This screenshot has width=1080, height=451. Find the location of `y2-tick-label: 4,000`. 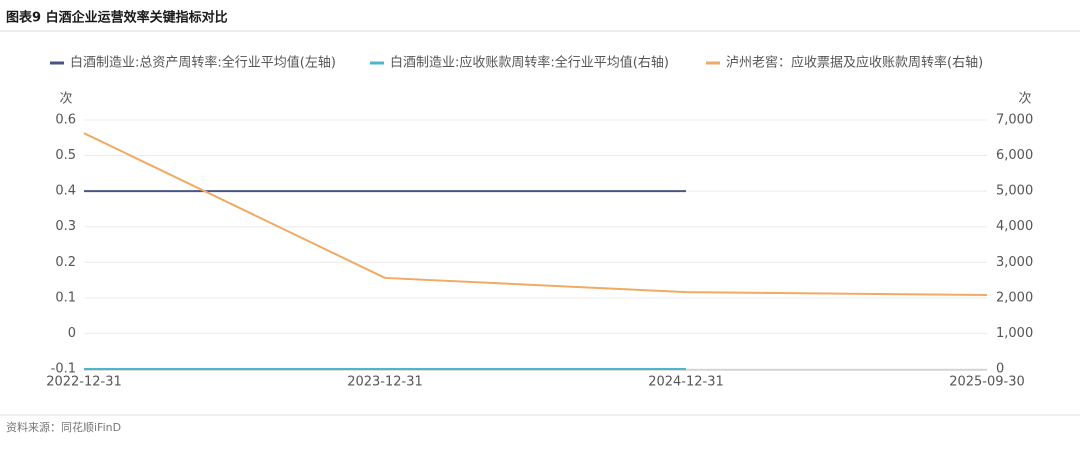

y2-tick-label: 4,000 is located at coordinates (1014, 226).